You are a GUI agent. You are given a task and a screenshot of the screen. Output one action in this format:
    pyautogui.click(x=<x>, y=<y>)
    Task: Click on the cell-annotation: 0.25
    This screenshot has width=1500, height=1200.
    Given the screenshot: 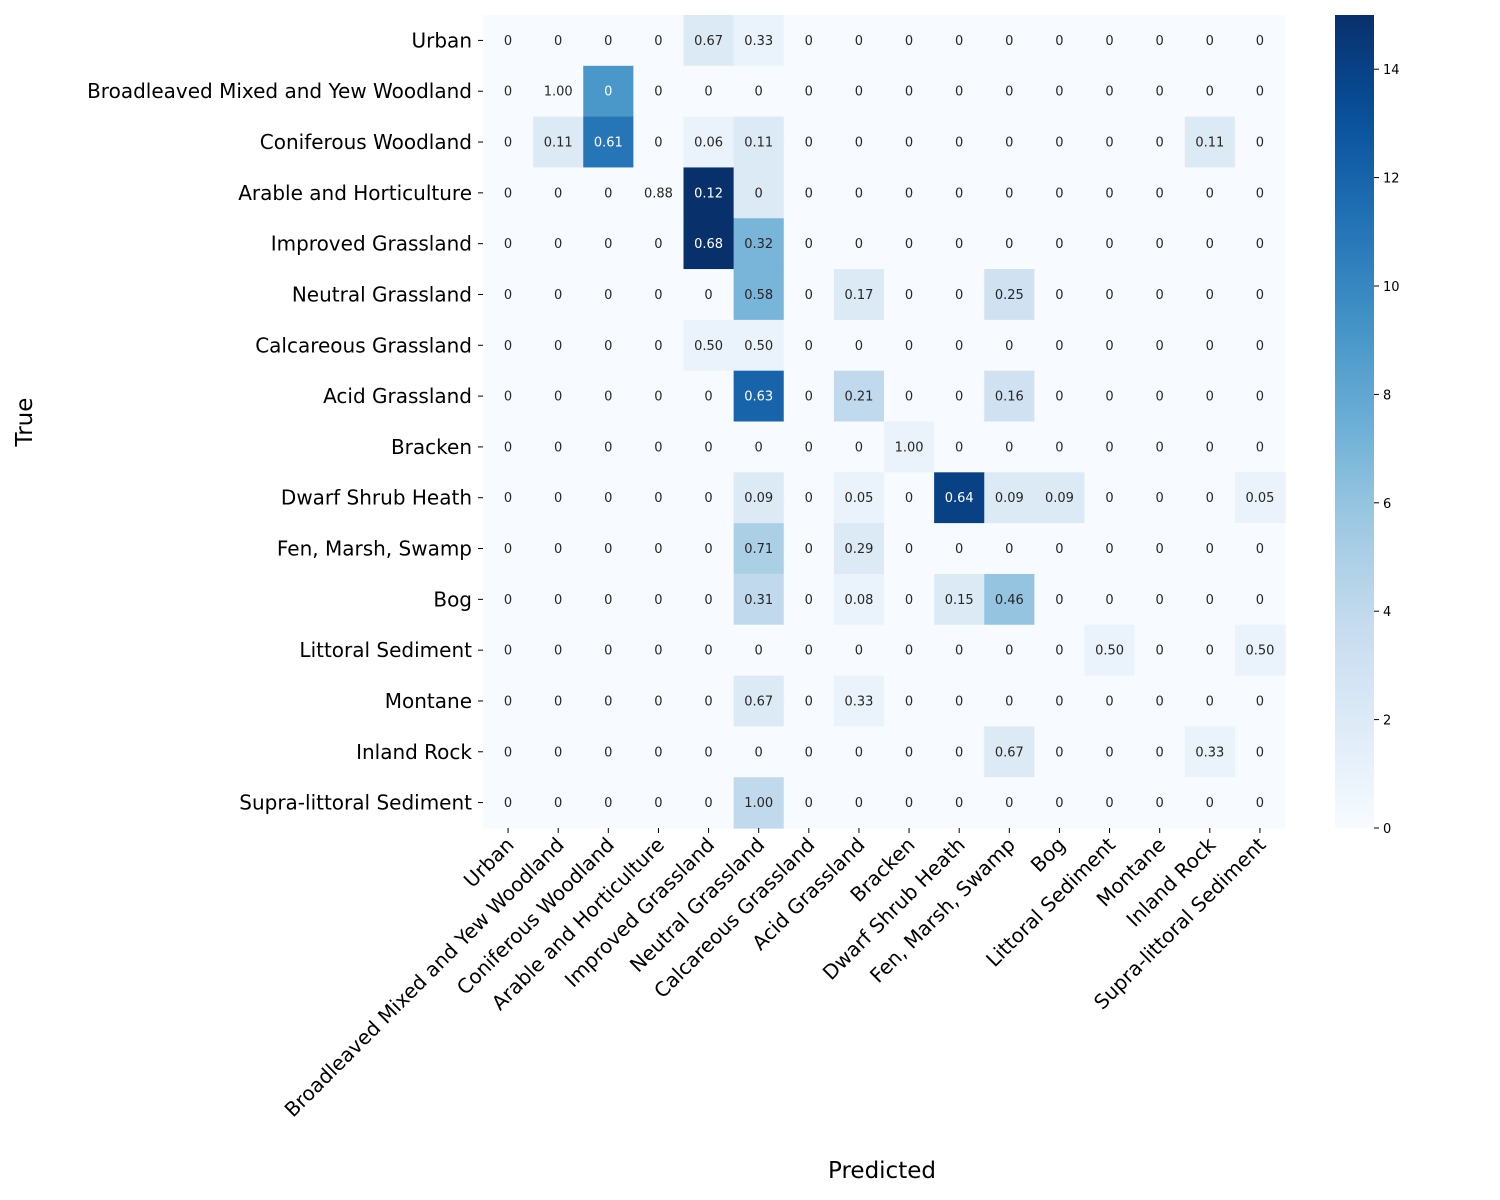 What is the action you would take?
    pyautogui.click(x=1009, y=295)
    